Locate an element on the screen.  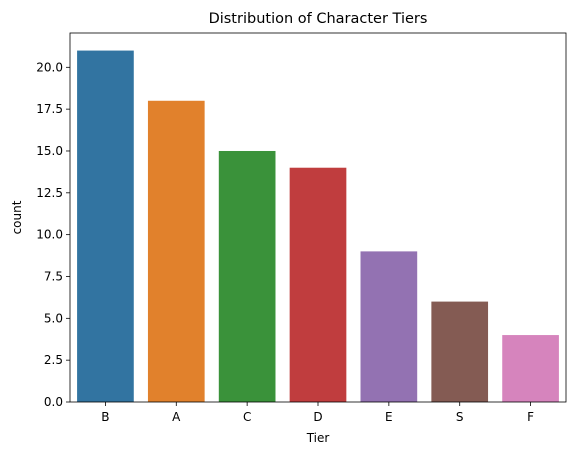
y-tick-label: 0.0 is located at coordinates (53, 402).